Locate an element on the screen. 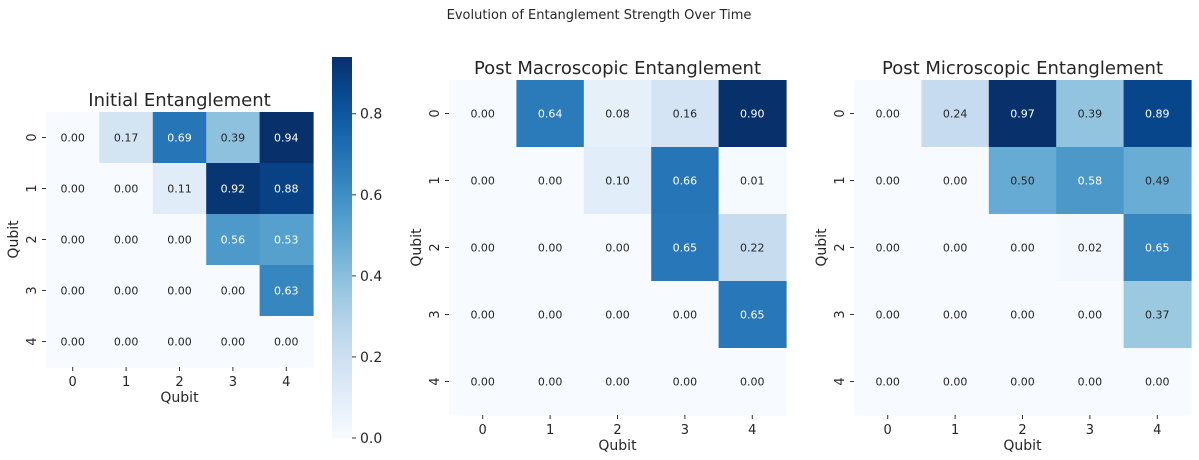 The image size is (1199, 460). heatmap-cell-r1-c2 is located at coordinates (1022, 181).